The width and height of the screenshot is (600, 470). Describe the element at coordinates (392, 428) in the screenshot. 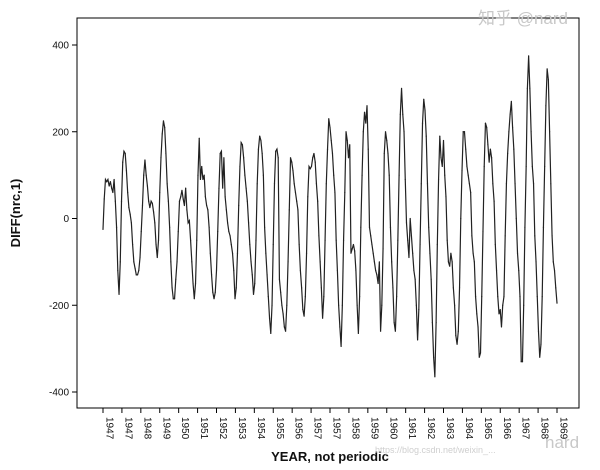

I see `x-tick-label: 1960` at that location.